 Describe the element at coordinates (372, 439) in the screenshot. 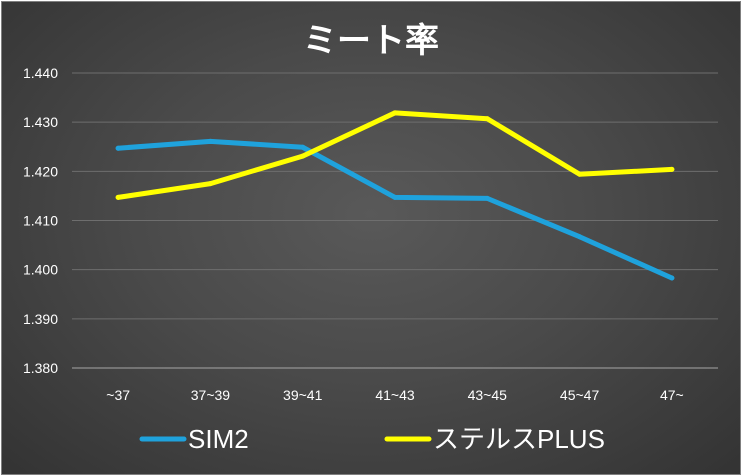

I see `legend: SIM2 ステルスPLUS` at that location.